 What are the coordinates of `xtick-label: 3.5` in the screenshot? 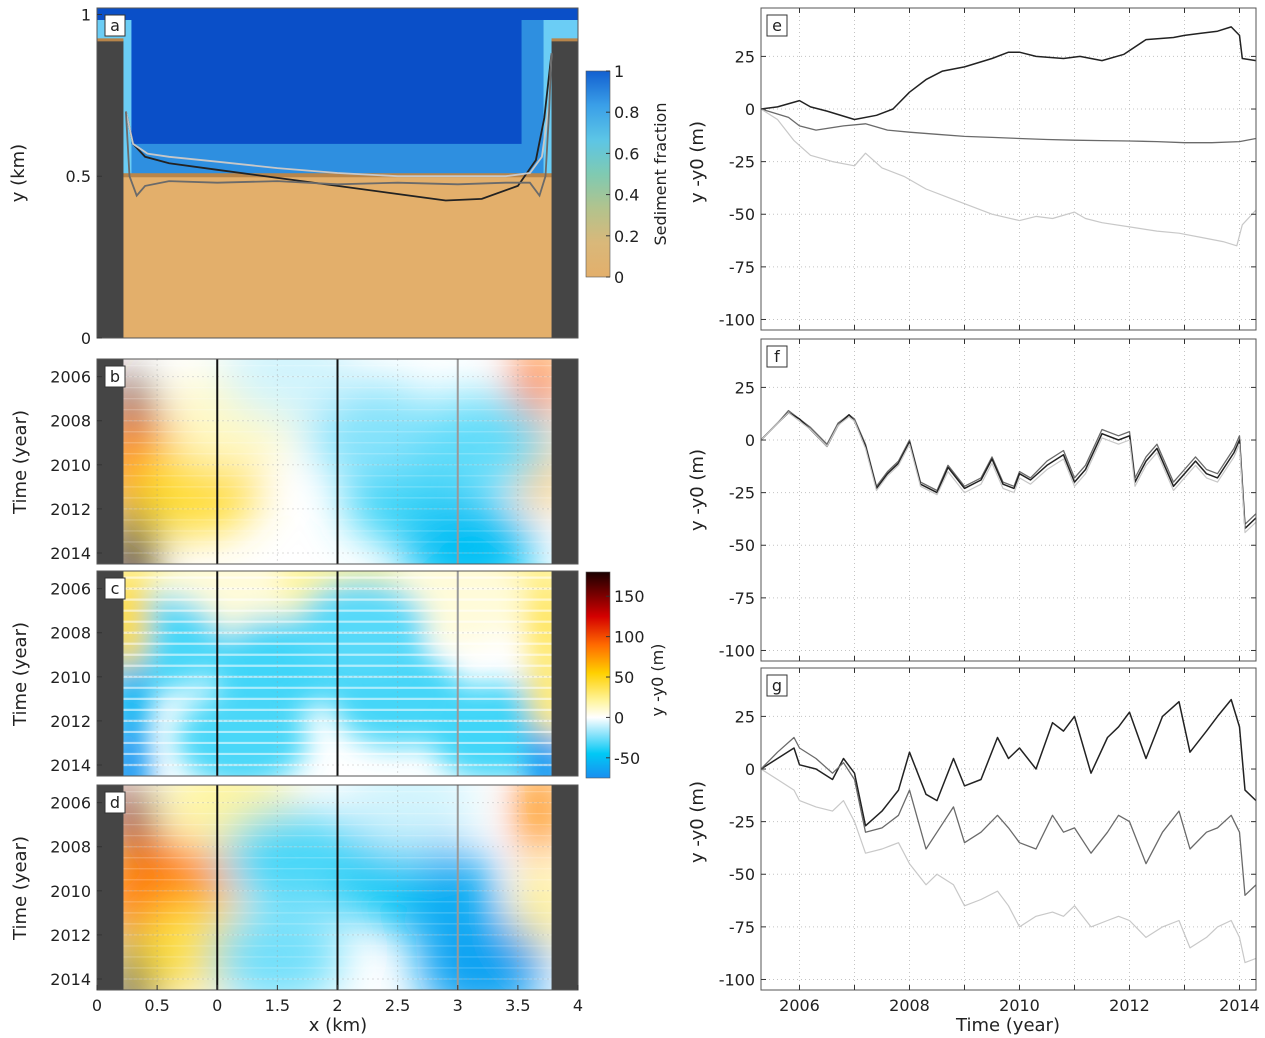 It's located at (517, 1005).